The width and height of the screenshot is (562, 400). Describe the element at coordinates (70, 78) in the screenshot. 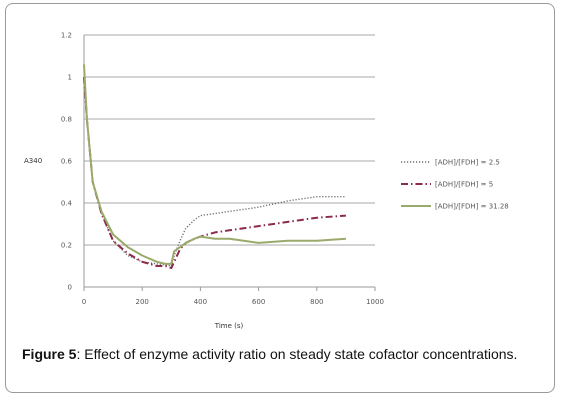

I see `y-tick-label: 1` at that location.